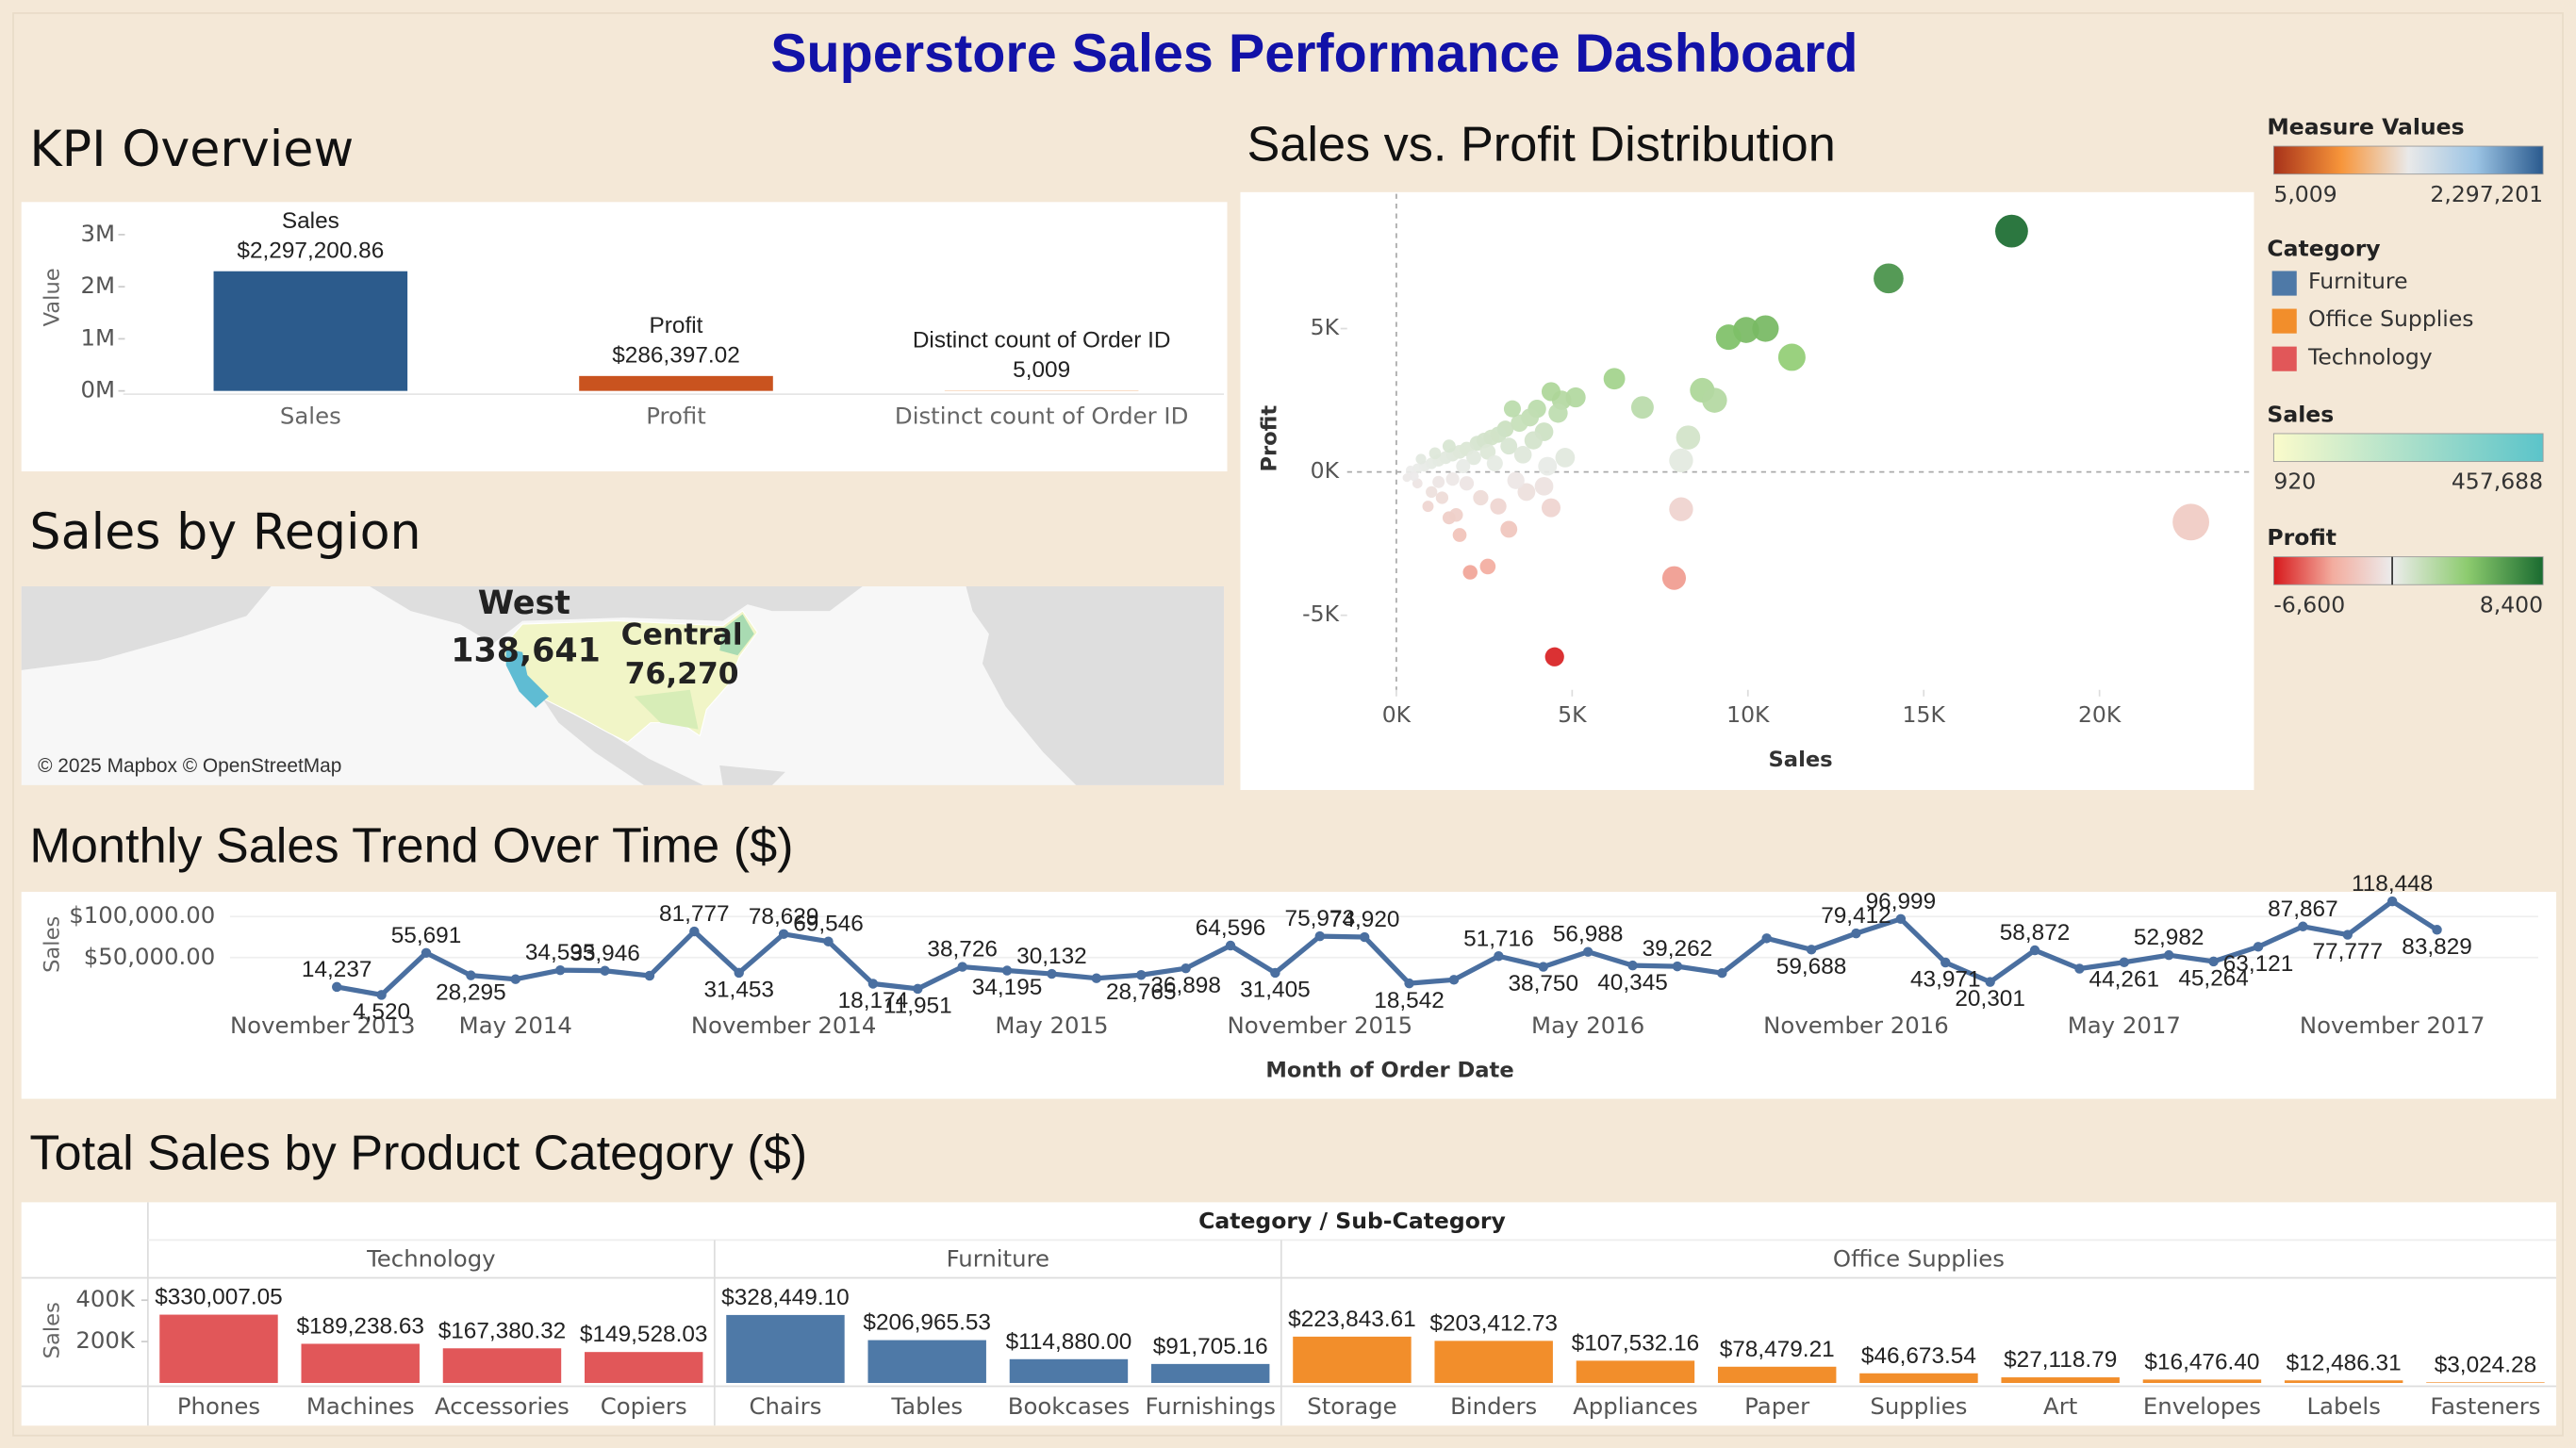  Describe the element at coordinates (219, 1297) in the screenshot. I see `data-label: $330,007.05` at that location.